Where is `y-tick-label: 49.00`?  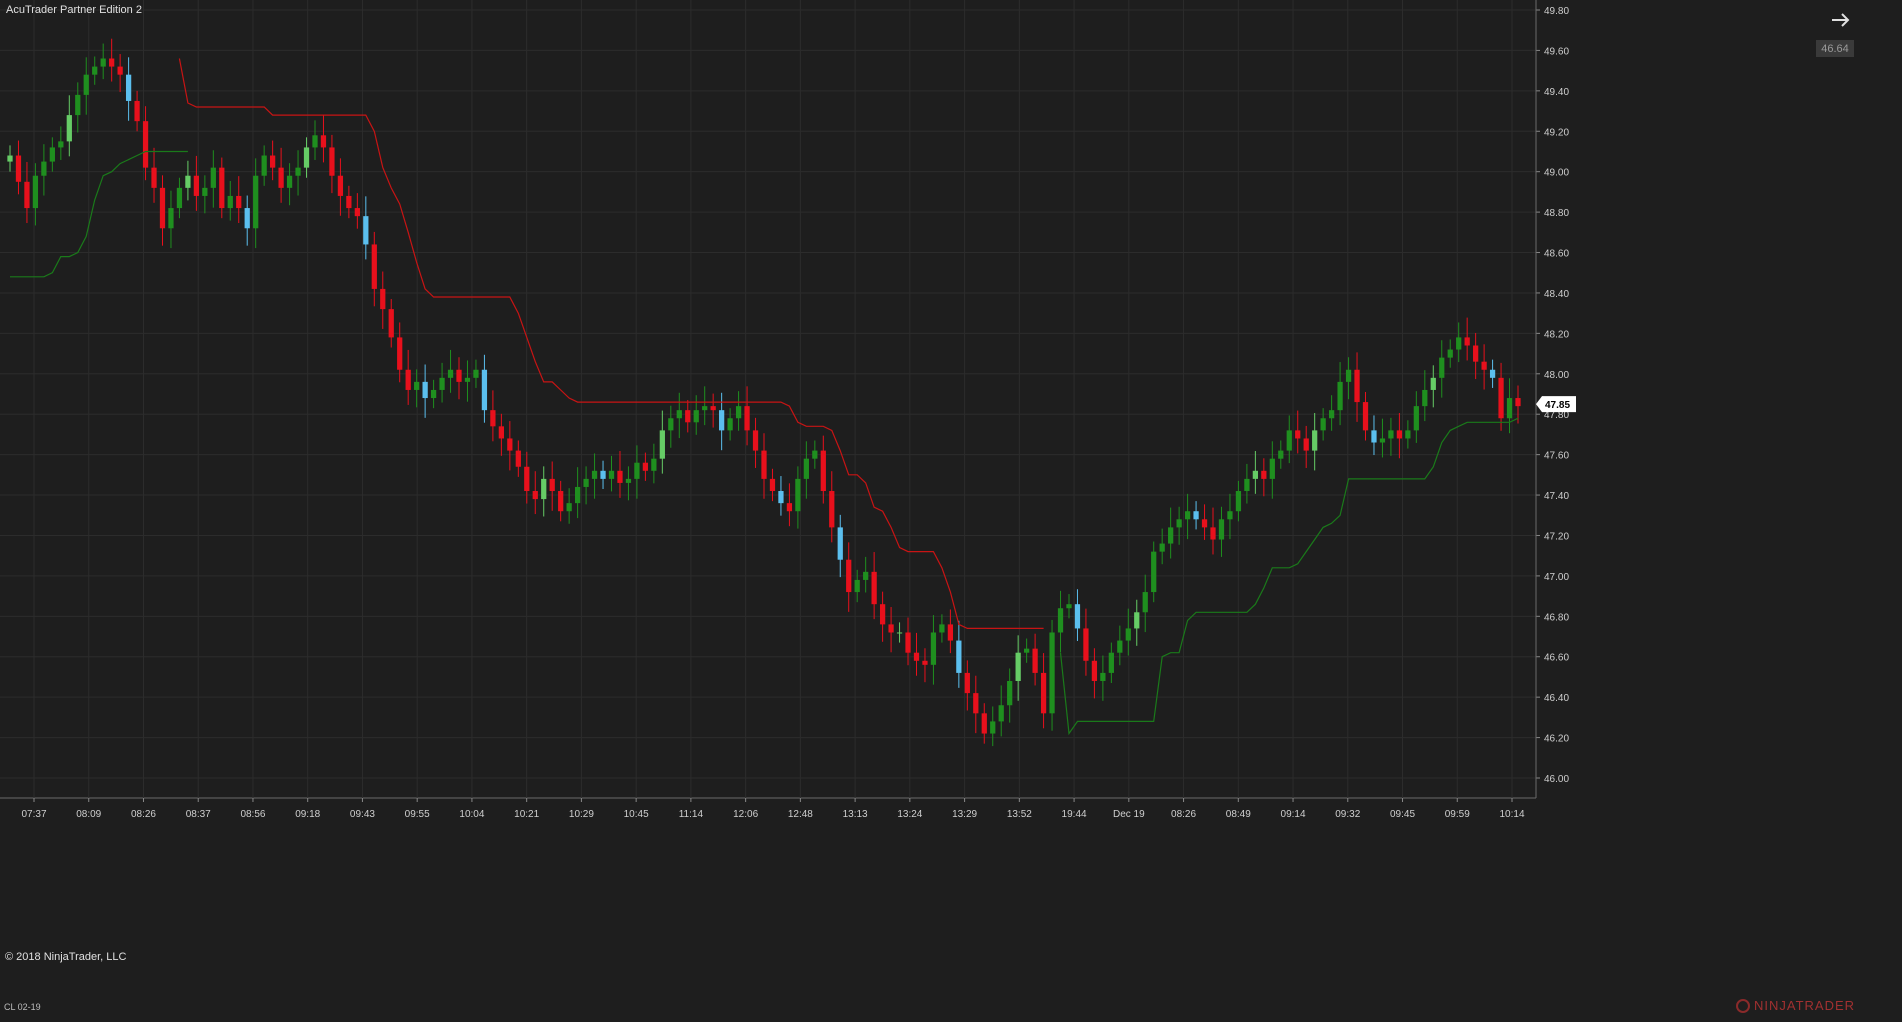 y-tick-label: 49.00 is located at coordinates (1556, 173).